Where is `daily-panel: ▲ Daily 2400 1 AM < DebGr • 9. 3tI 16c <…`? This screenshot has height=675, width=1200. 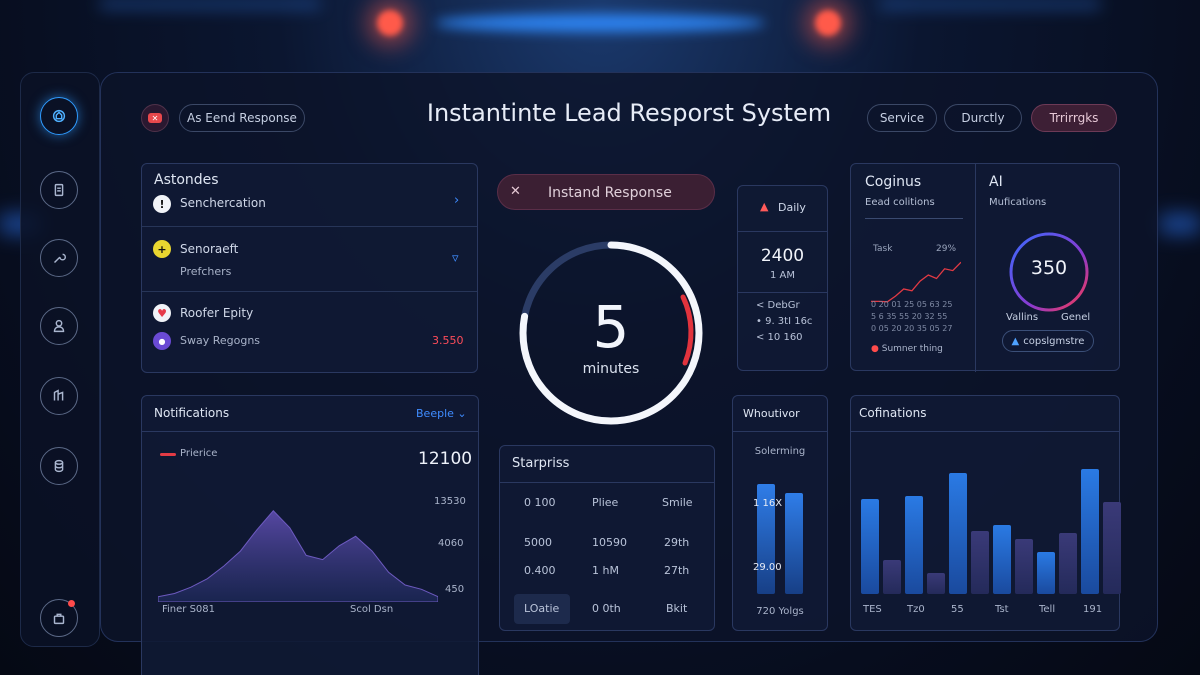 daily-panel: ▲ Daily 2400 1 AM < DebGr • 9. 3tI 16c <… is located at coordinates (782, 278).